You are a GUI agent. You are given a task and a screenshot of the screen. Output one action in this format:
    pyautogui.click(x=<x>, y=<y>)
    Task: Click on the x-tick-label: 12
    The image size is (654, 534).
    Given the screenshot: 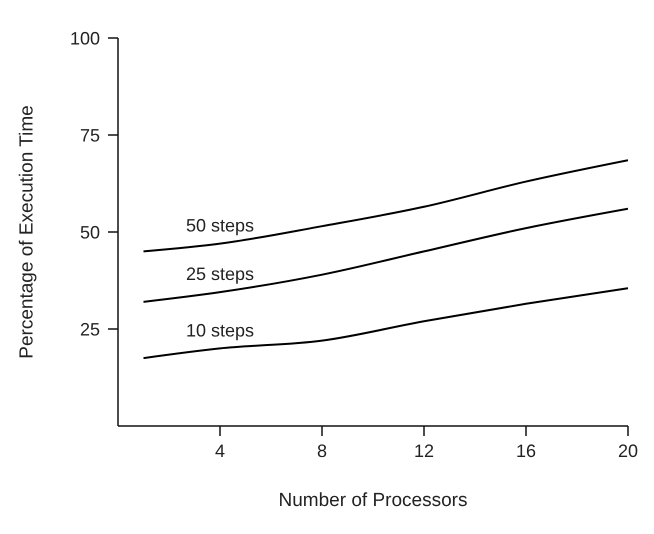 What is the action you would take?
    pyautogui.click(x=424, y=450)
    